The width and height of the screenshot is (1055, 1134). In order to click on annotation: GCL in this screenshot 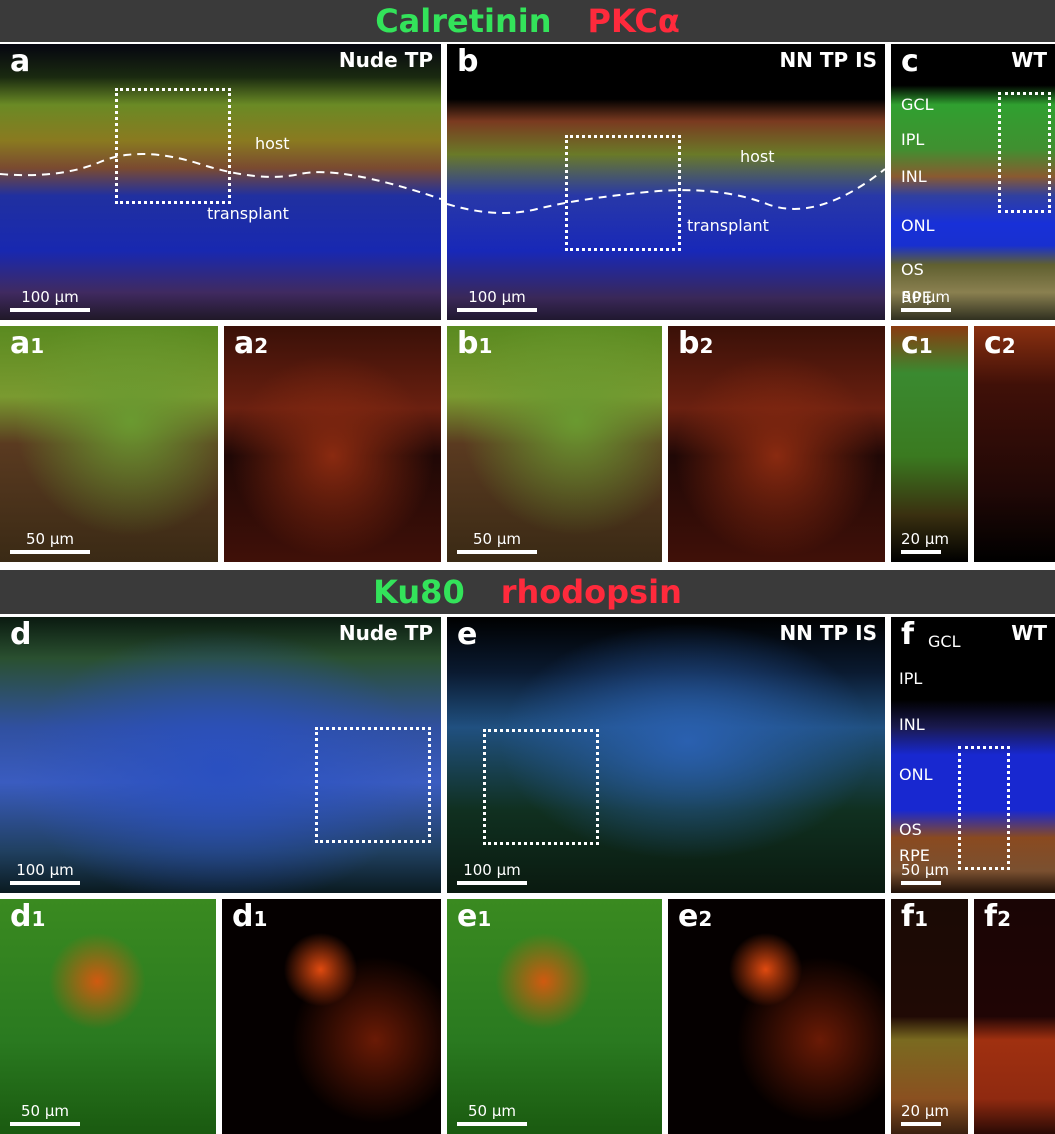, I will do `click(944, 641)`.